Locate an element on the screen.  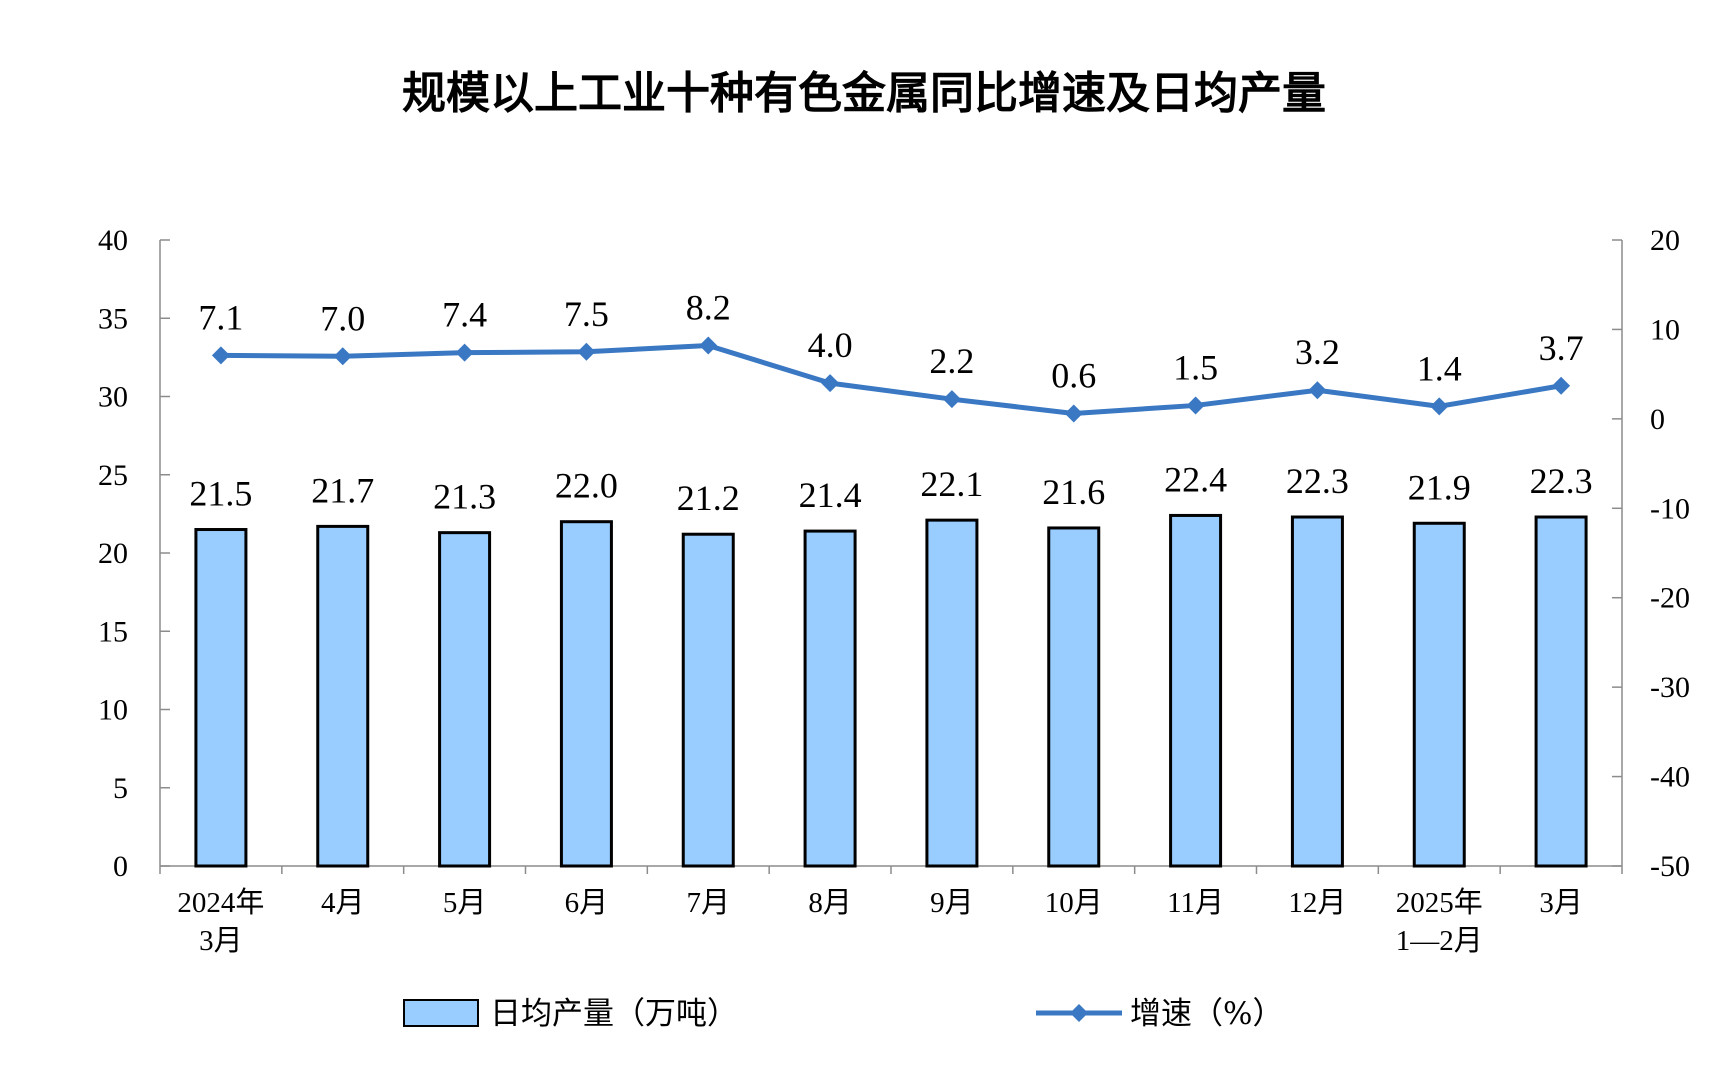
x-axis-category-label: 2025年 1—2月 is located at coordinates (1439, 921).